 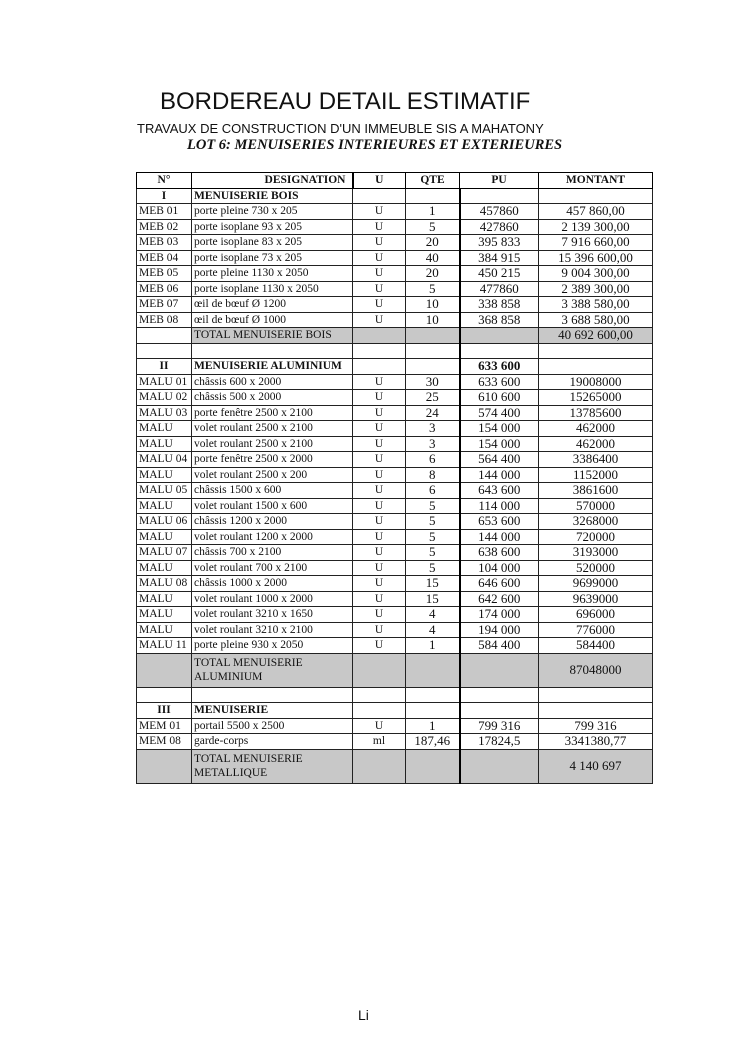 I want to click on header-unit: U, so click(x=379, y=180).